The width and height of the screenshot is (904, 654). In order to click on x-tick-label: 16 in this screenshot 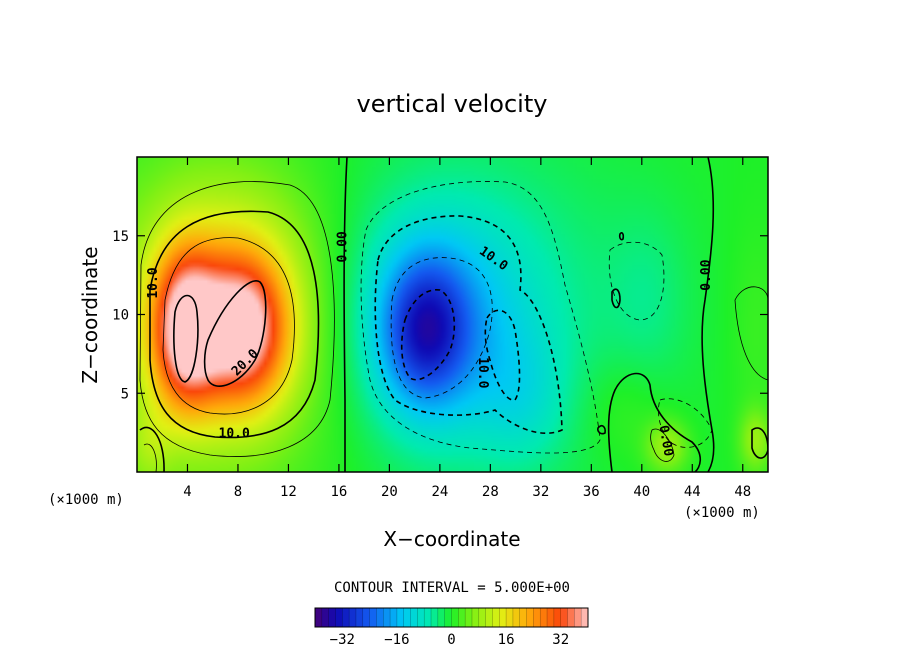, I will do `click(338, 492)`.